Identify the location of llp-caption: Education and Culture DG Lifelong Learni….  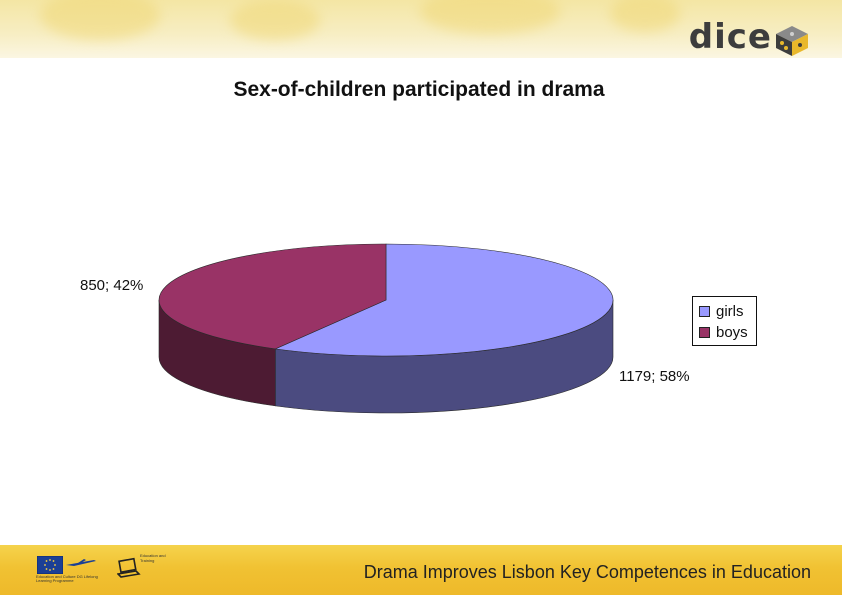
(67, 578).